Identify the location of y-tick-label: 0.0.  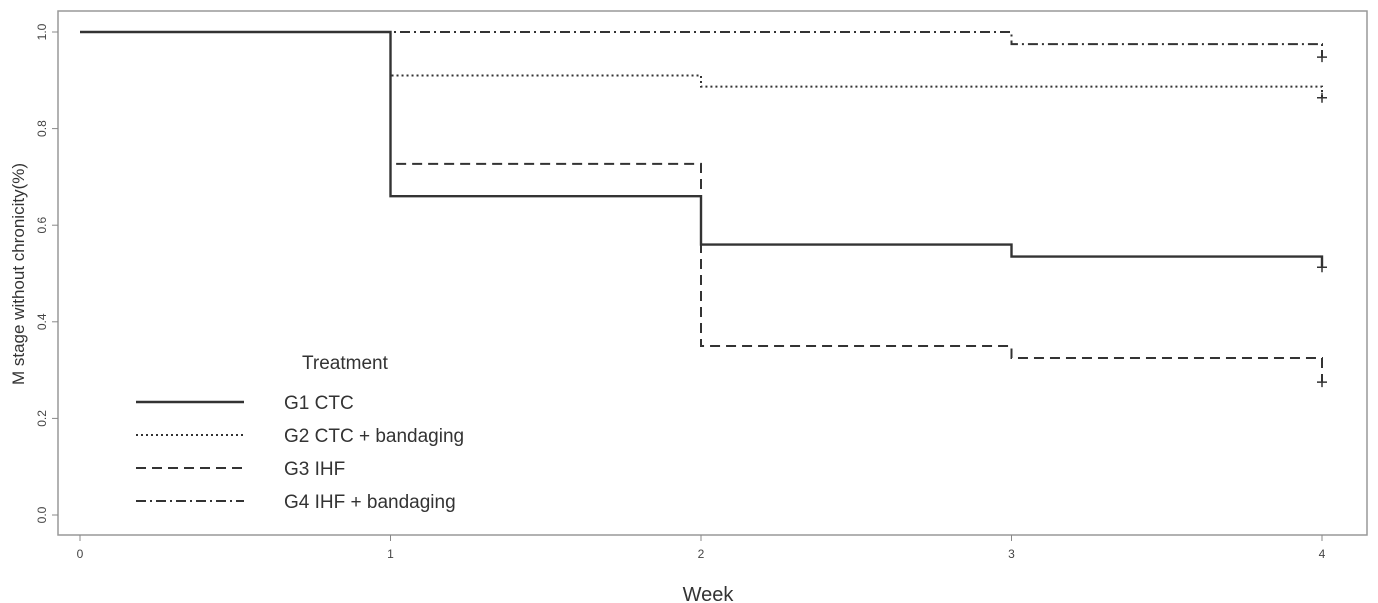
(42, 514).